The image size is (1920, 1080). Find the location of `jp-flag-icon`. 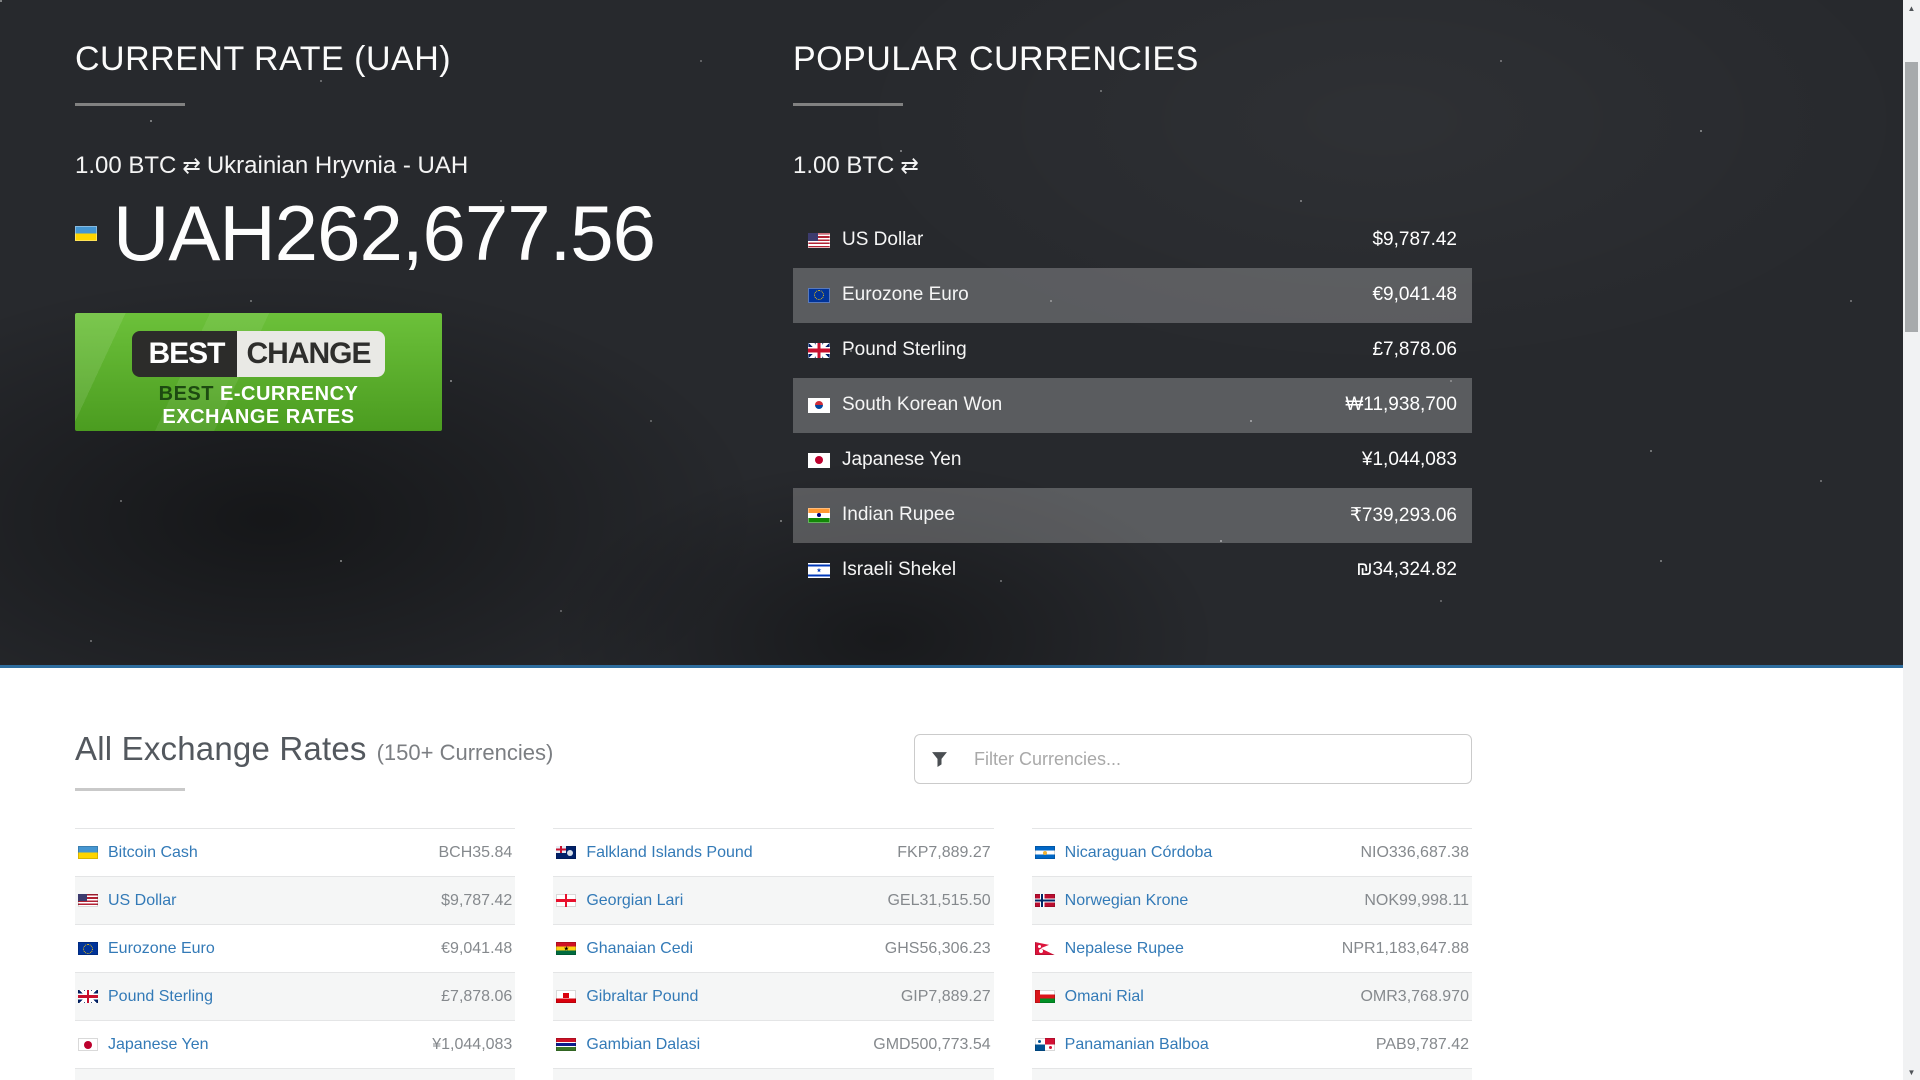

jp-flag-icon is located at coordinates (819, 460).